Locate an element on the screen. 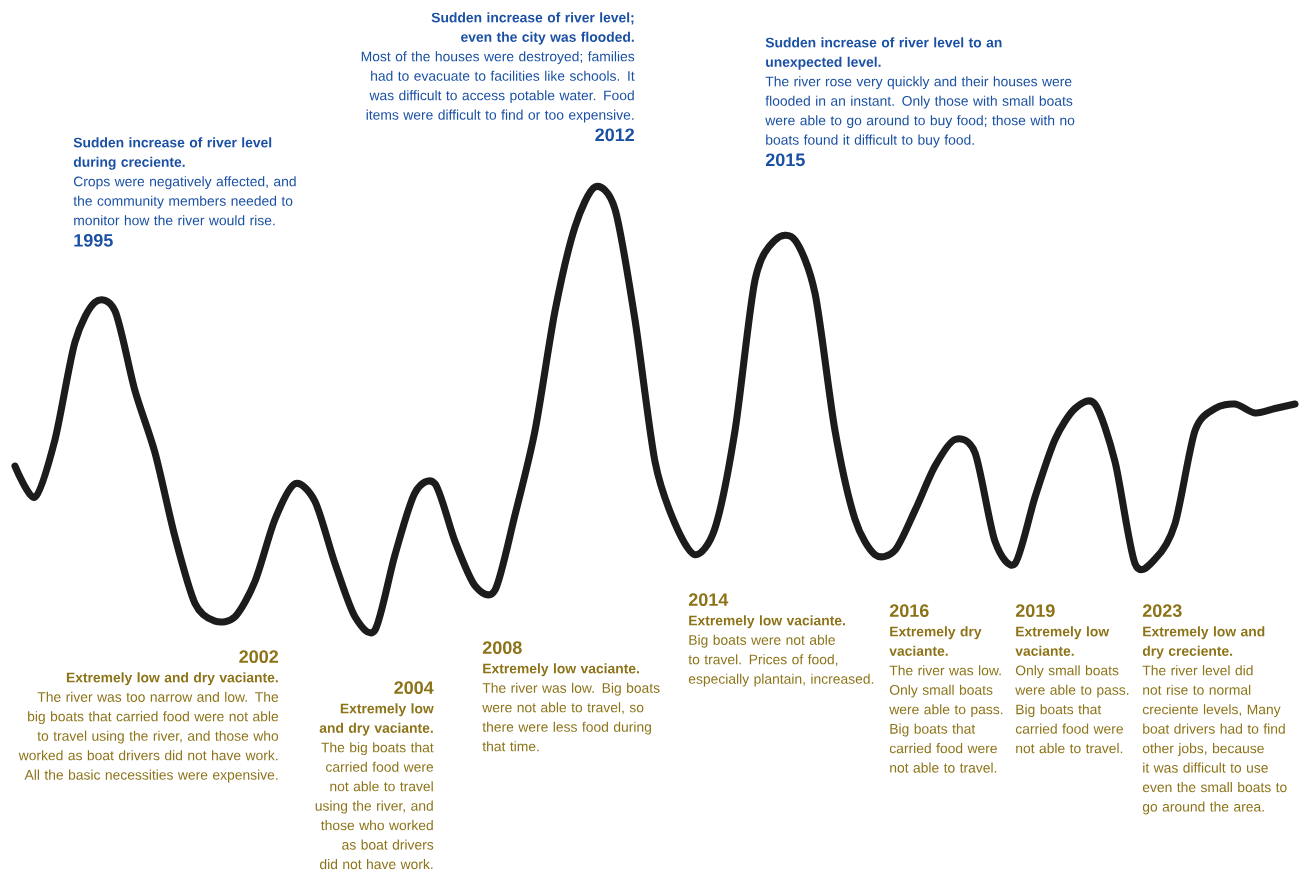 The width and height of the screenshot is (1307, 872). text: The river level did not rise to normal creciente levels, Many boat drivers had to find other jobs, because it was difficult to use even the small boats to go around the area. is located at coordinates (1214, 740).